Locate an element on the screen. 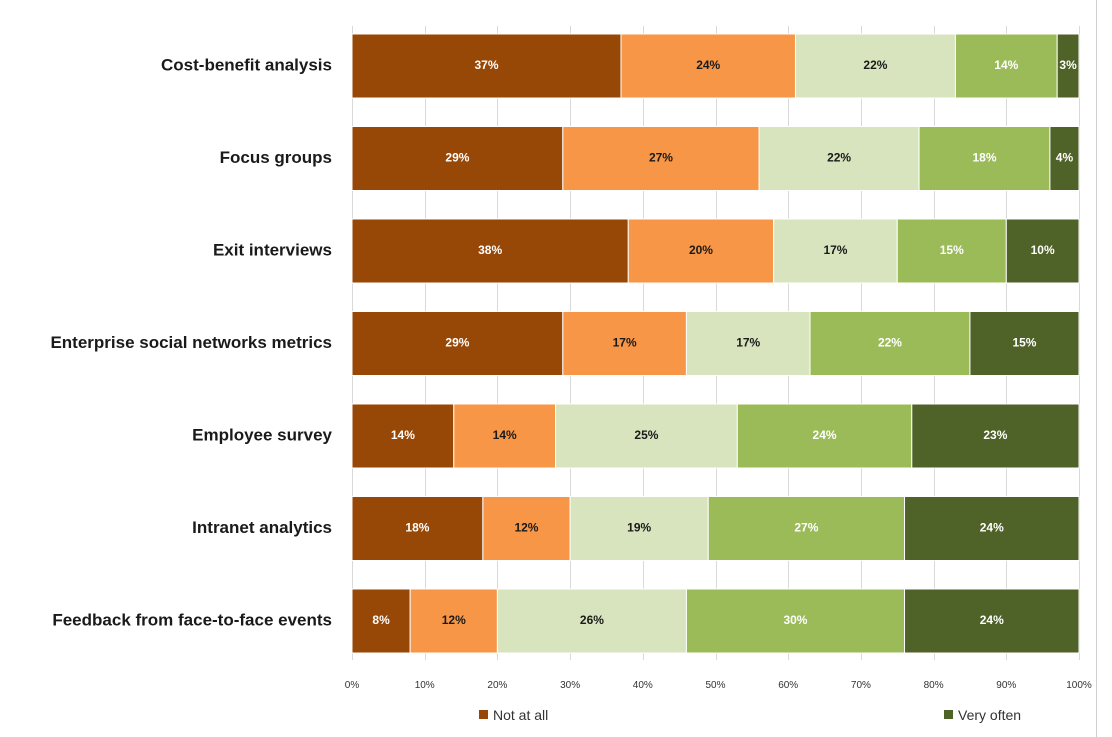 The image size is (1112, 737). category-label: Focus groups is located at coordinates (276, 157).